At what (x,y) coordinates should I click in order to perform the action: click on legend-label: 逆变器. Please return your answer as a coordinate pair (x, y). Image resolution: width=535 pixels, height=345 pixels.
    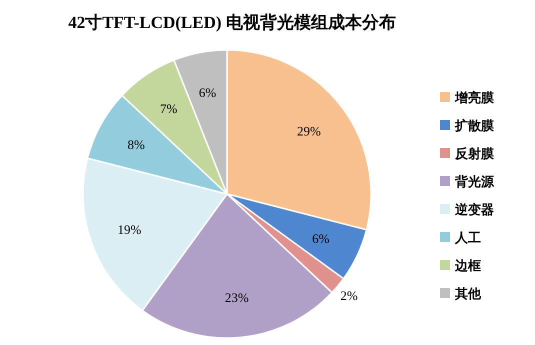
    Looking at the image, I should click on (474, 210).